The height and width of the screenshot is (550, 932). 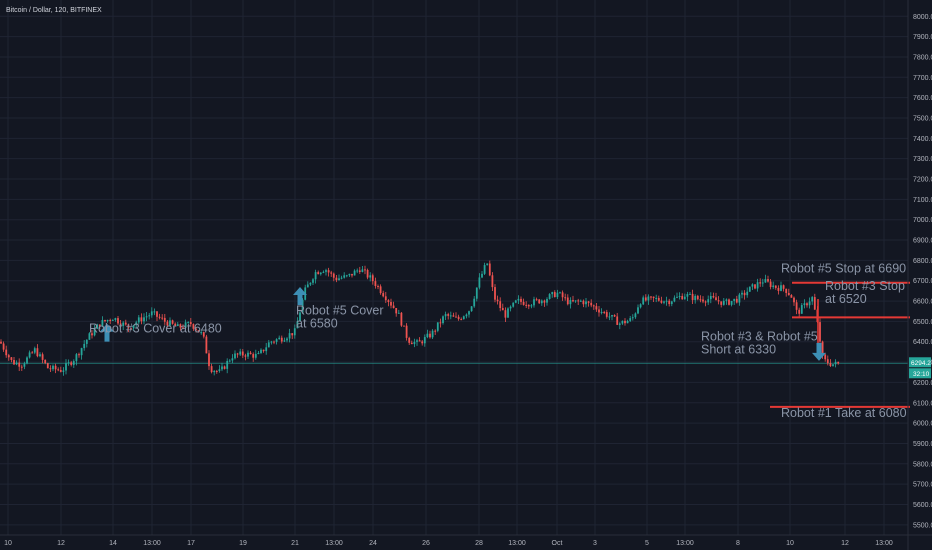 What do you see at coordinates (295, 543) in the screenshot?
I see `x-tick-label: 21` at bounding box center [295, 543].